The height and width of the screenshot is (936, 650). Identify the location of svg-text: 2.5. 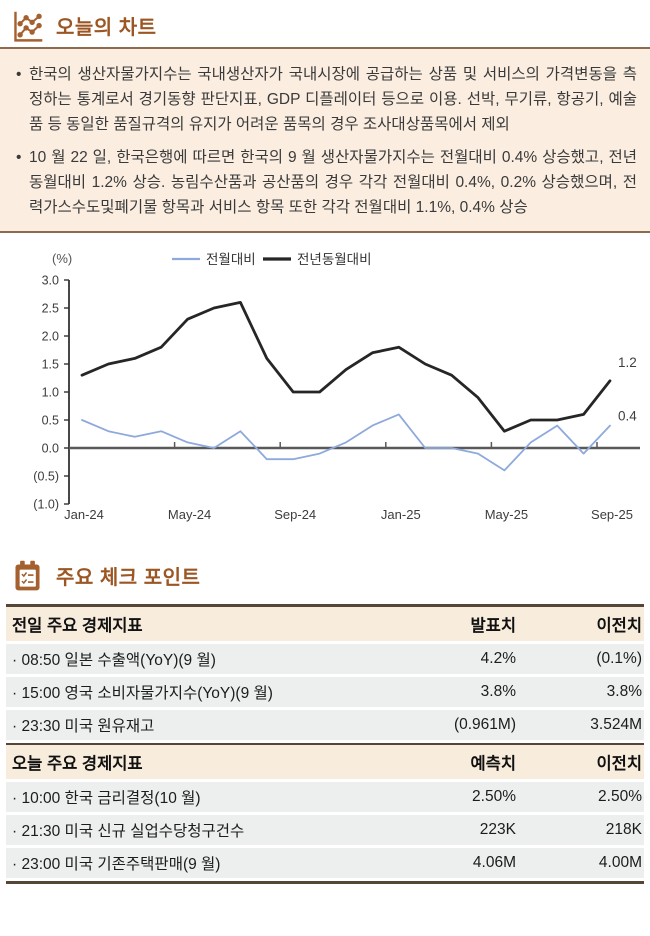
(50, 309).